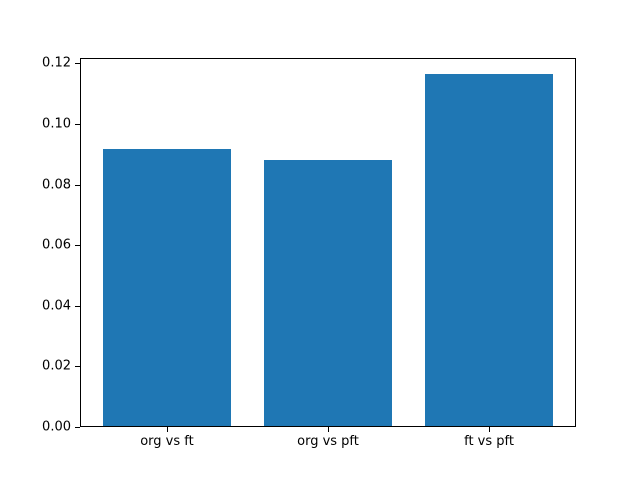  Describe the element at coordinates (56, 124) in the screenshot. I see `y-tick-label: 0.10` at that location.